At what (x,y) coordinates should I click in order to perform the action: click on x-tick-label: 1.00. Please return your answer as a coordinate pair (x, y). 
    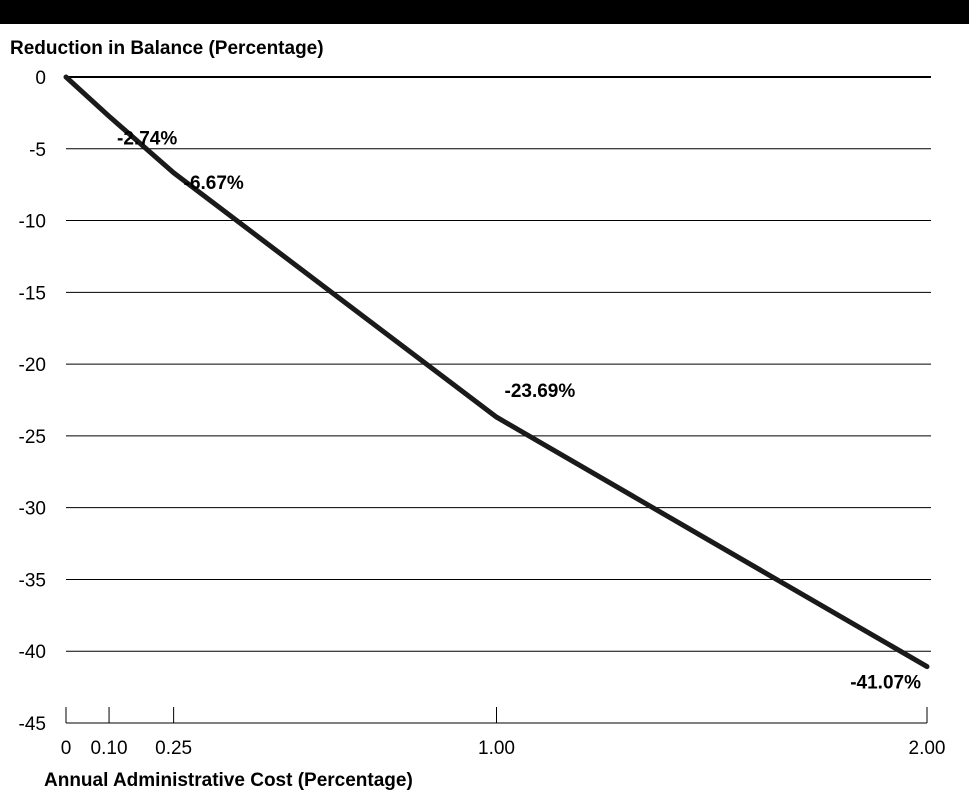
    Looking at the image, I should click on (496, 748).